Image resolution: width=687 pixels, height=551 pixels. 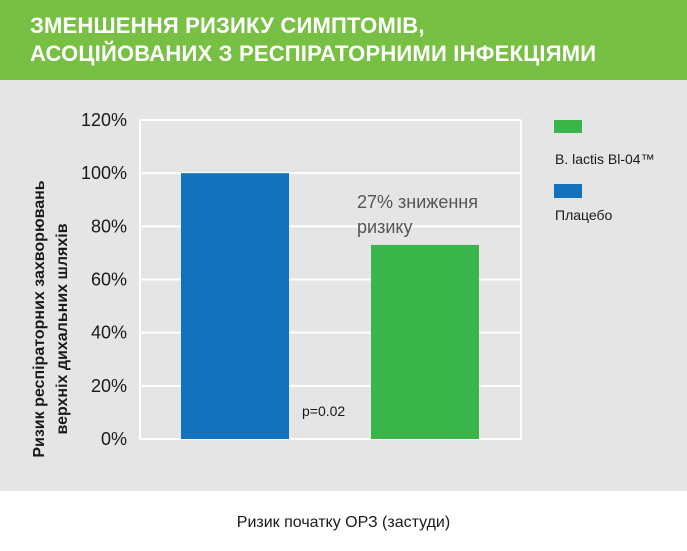 I want to click on p-value-annotation: p=0.02, so click(x=323, y=411).